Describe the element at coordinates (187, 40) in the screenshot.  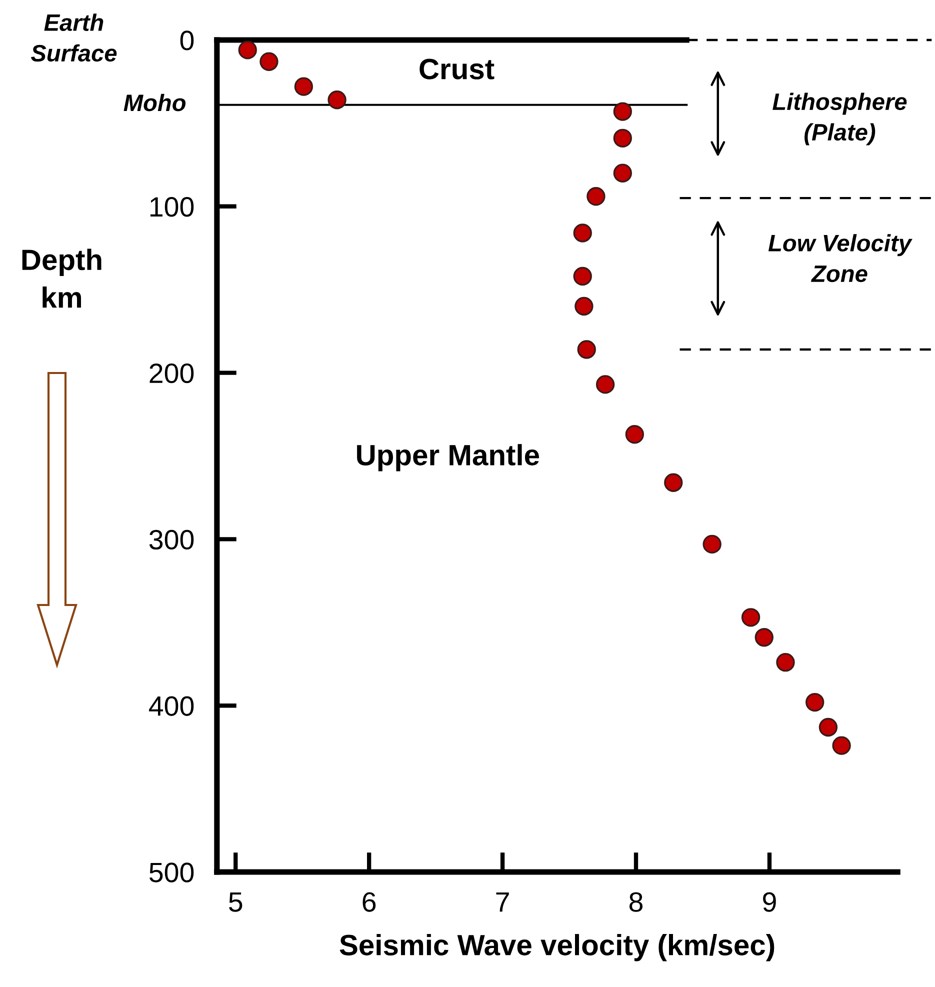
I see `y-tick-label: 0` at that location.